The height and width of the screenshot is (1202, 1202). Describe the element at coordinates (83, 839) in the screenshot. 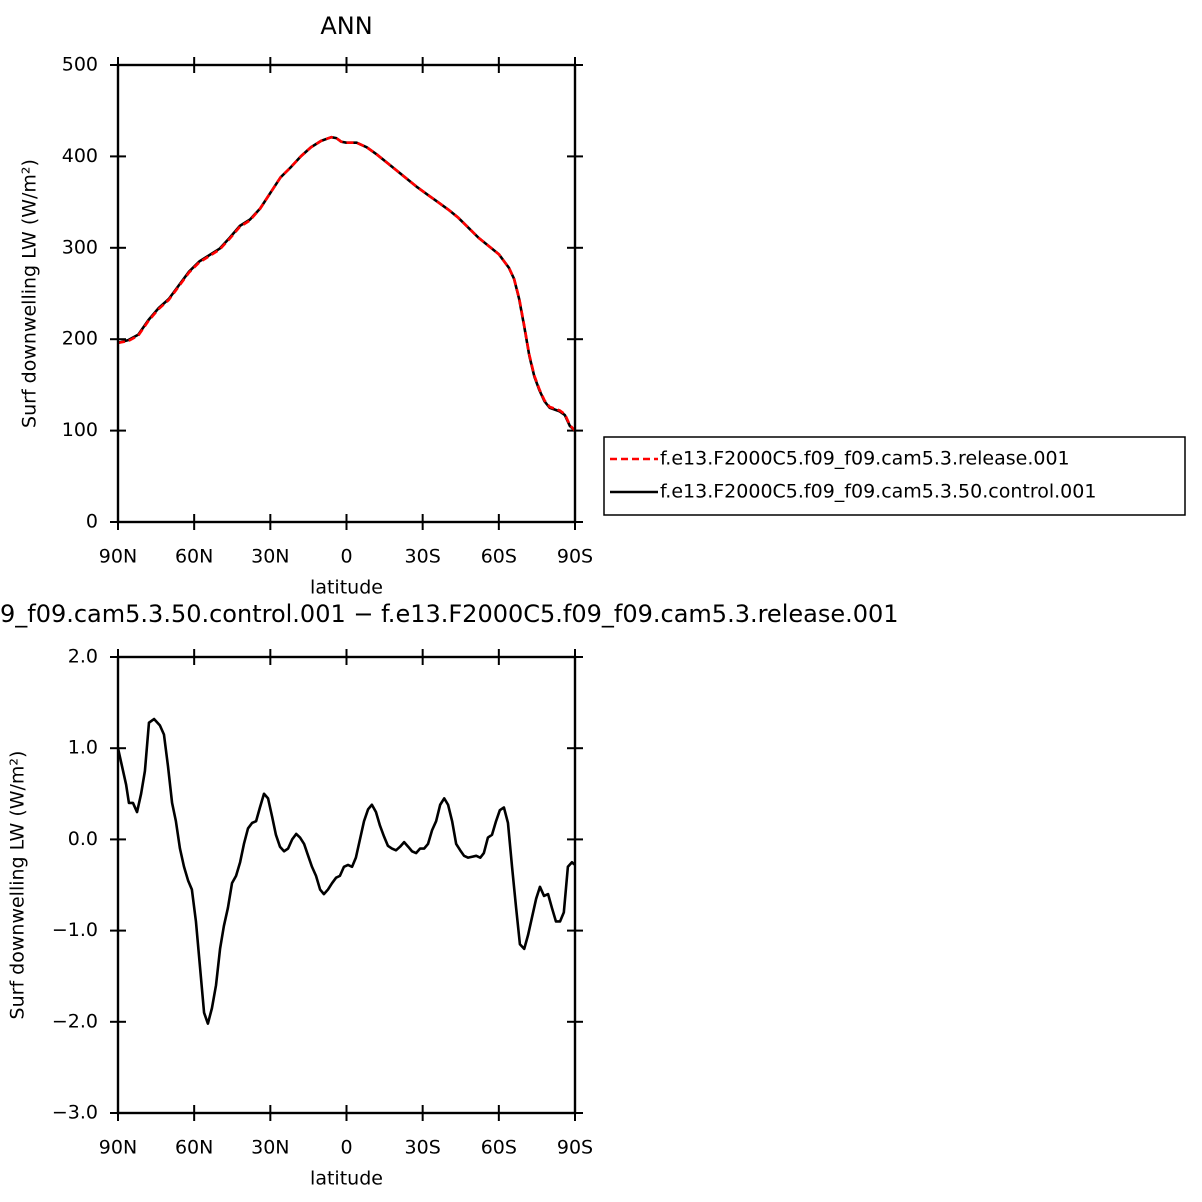

I see `y-tick-label: 0.0` at that location.